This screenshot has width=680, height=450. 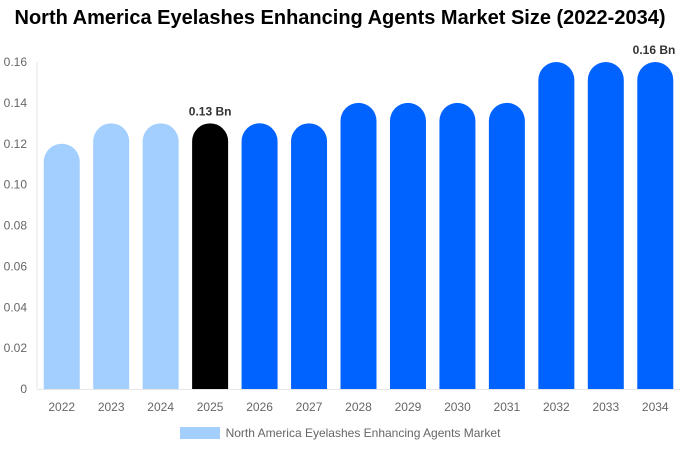 What do you see at coordinates (16, 226) in the screenshot?
I see `y-tick-label: 0.08` at bounding box center [16, 226].